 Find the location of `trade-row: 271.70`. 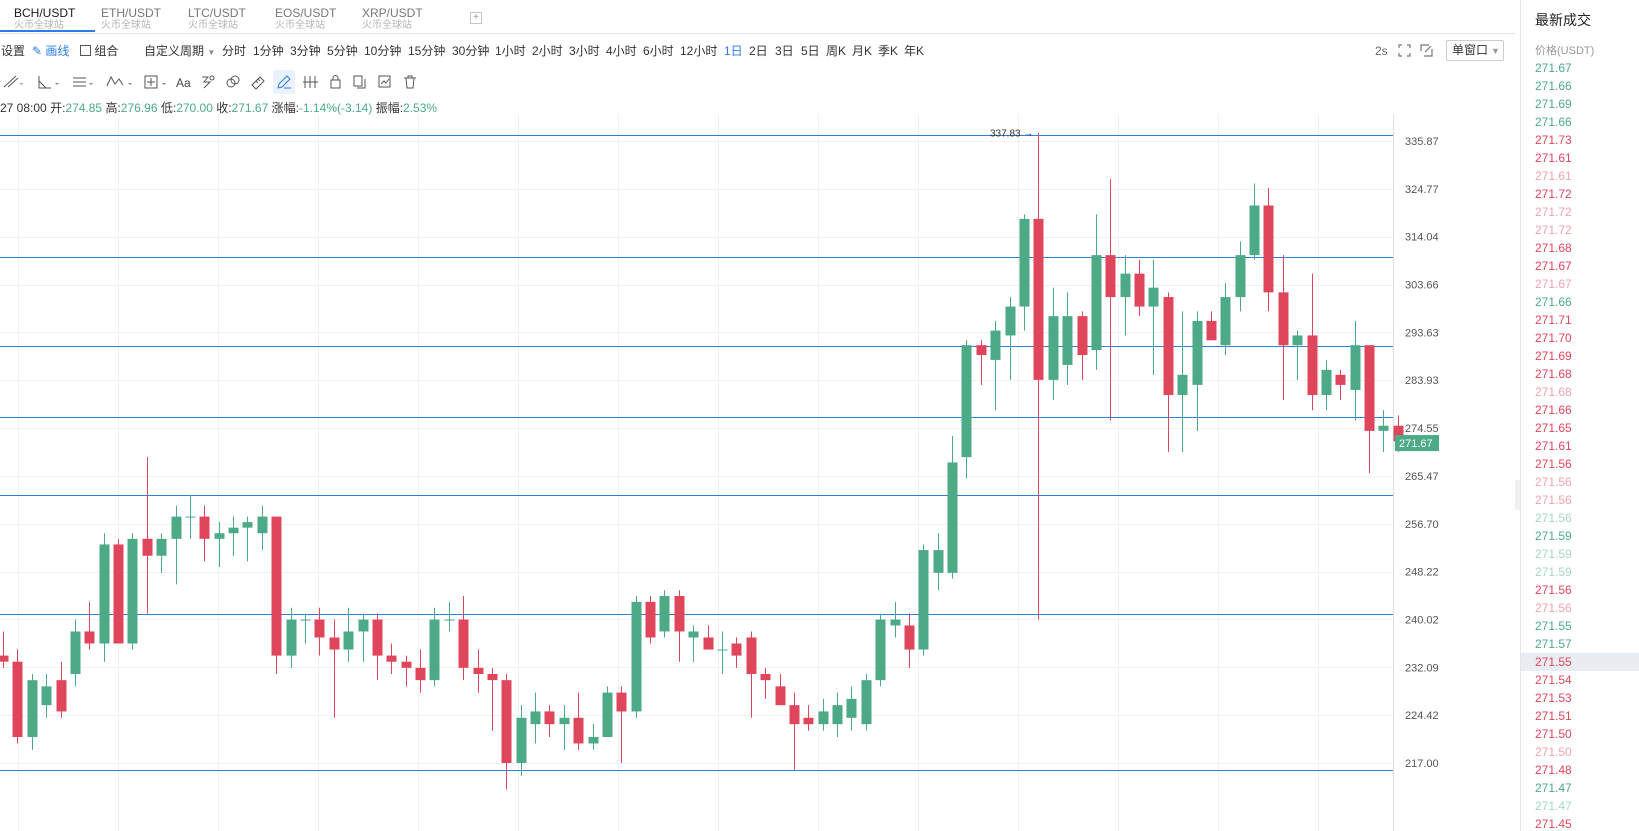

trade-row: 271.70 is located at coordinates (1553, 338).